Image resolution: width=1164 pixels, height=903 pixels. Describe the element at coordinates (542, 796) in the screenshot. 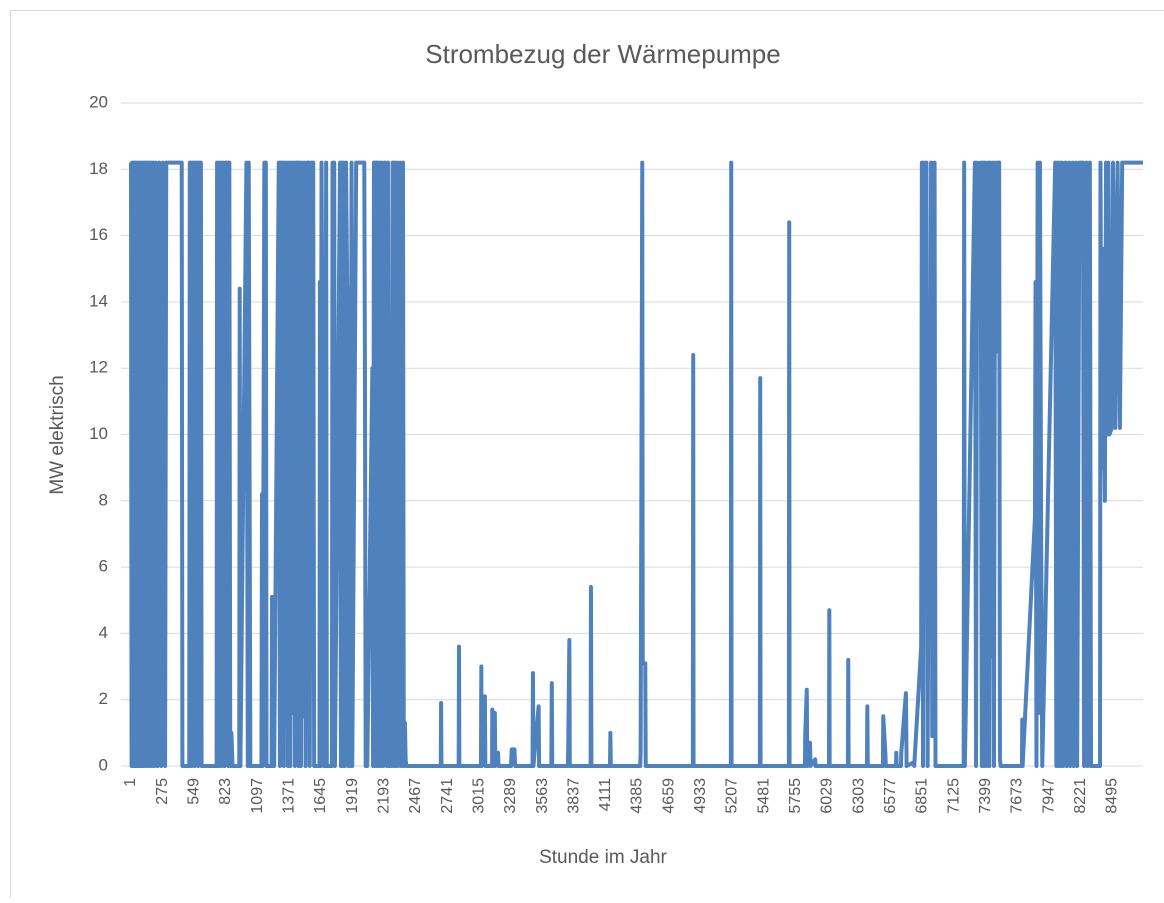

I see `x-tick-label: 3563` at that location.